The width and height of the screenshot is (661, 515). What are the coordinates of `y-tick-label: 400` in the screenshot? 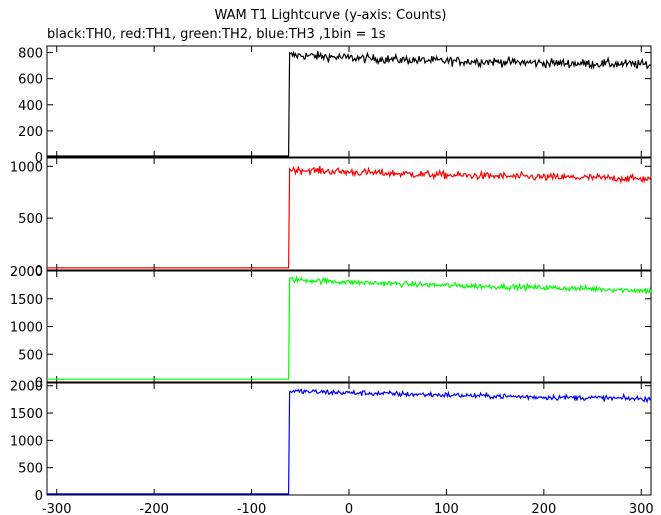 It's located at (30, 106).